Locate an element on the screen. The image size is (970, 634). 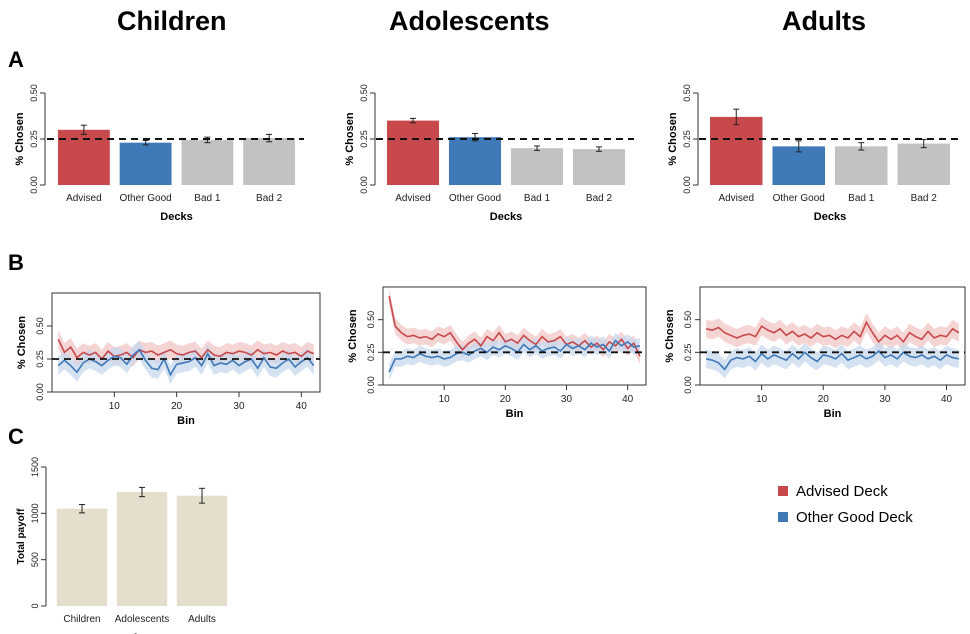
bar6-category-label: Adults is located at coordinates (202, 619).